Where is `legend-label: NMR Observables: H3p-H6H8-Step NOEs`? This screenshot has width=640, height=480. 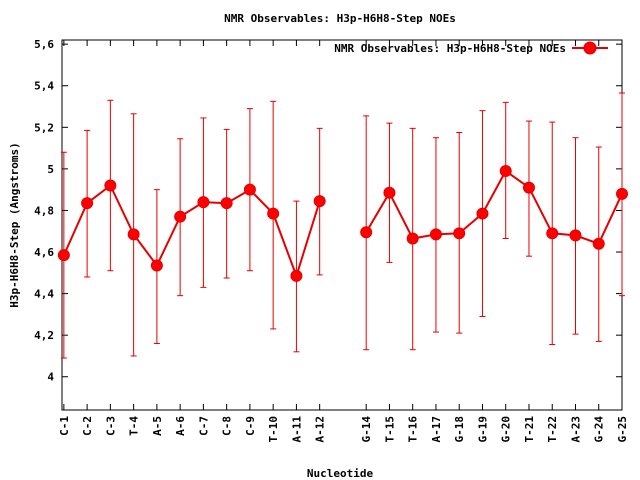
legend-label: NMR Observables: H3p-H6H8-Step NOEs is located at coordinates (450, 48).